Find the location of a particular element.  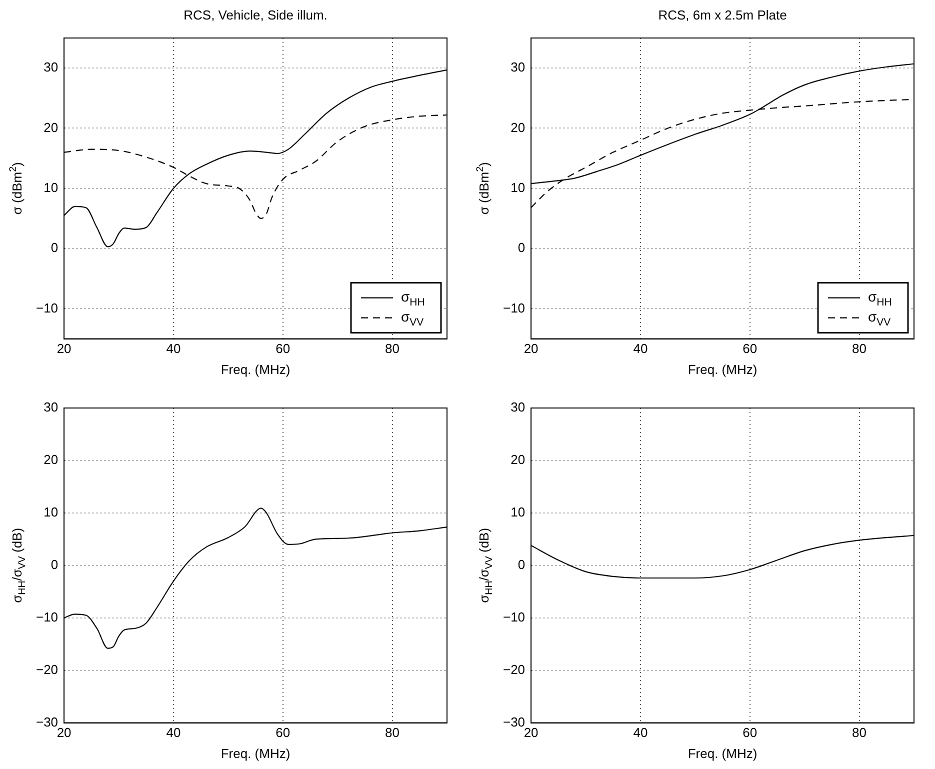

chart-title: RCS, 6m x 2.5m Plate is located at coordinates (722, 15).